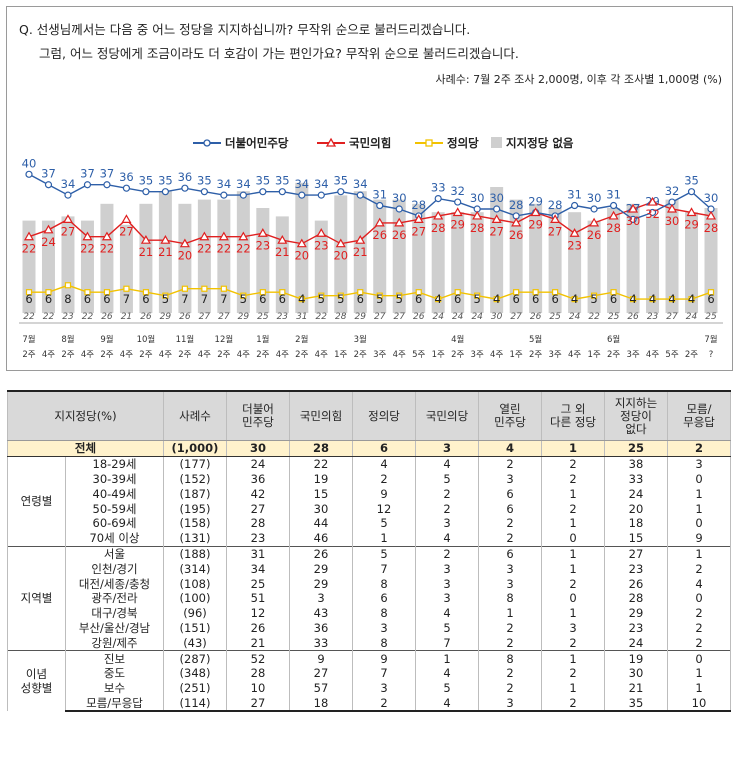 The height and width of the screenshot is (772, 740). Describe the element at coordinates (399, 299) in the screenshot. I see `justice-label-19: 5` at that location.